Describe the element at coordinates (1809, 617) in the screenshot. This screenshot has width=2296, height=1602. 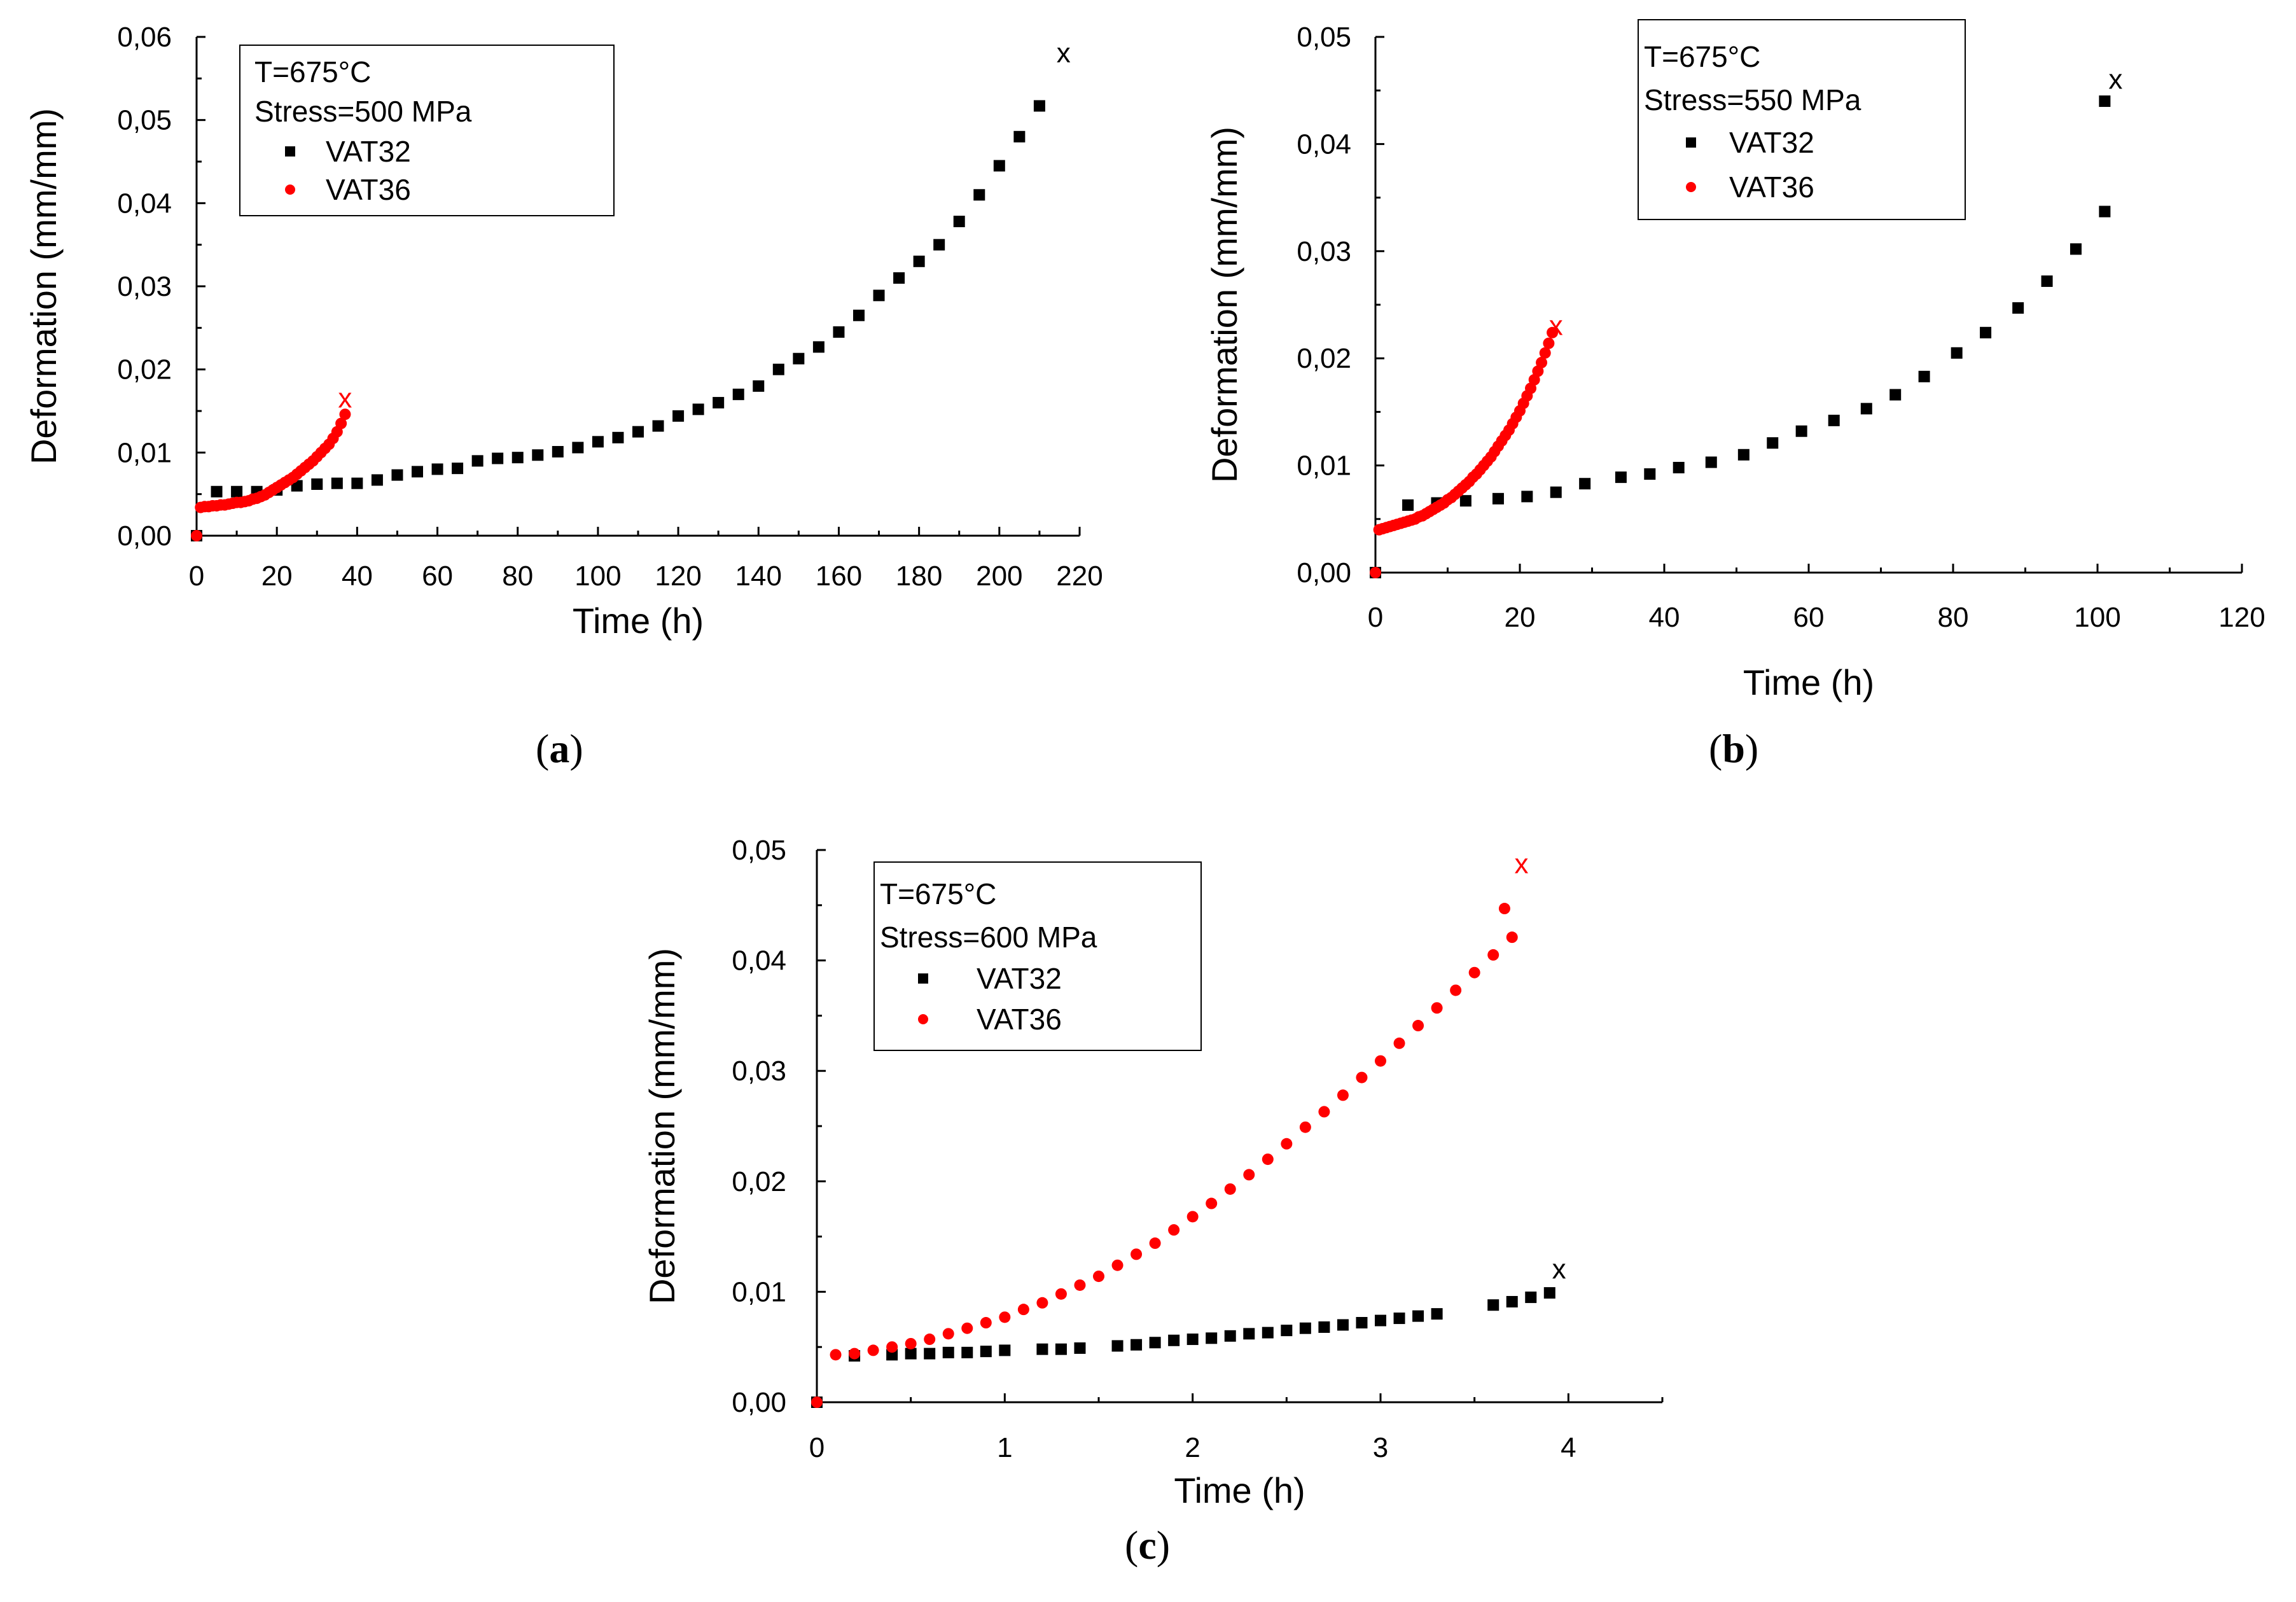
I see `x-tick-label: 60` at that location.